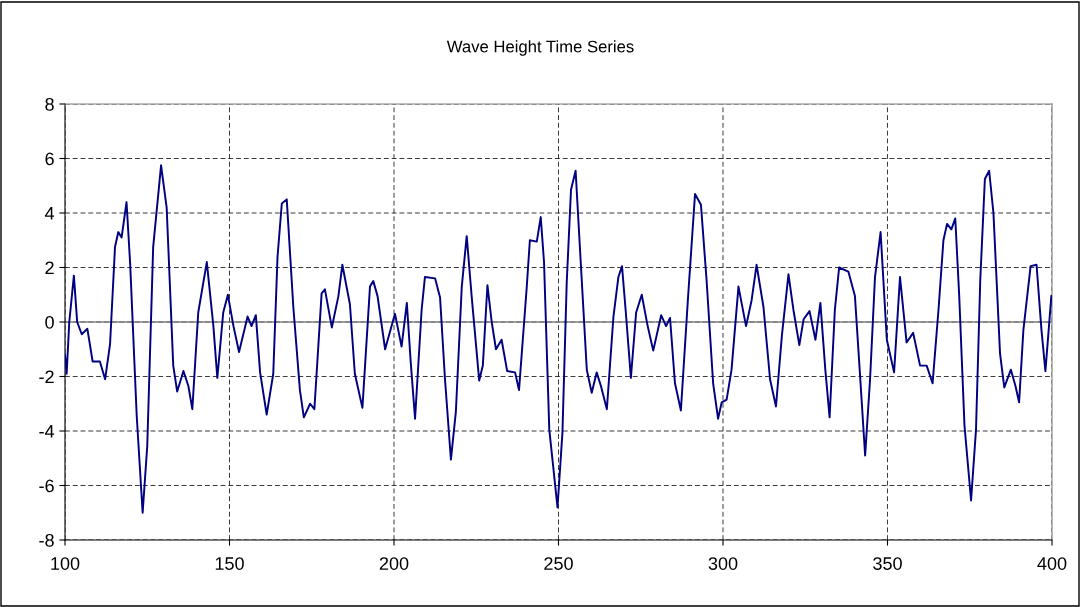 Image resolution: width=1081 pixels, height=607 pixels. I want to click on x-tick-label: 400, so click(1052, 563).